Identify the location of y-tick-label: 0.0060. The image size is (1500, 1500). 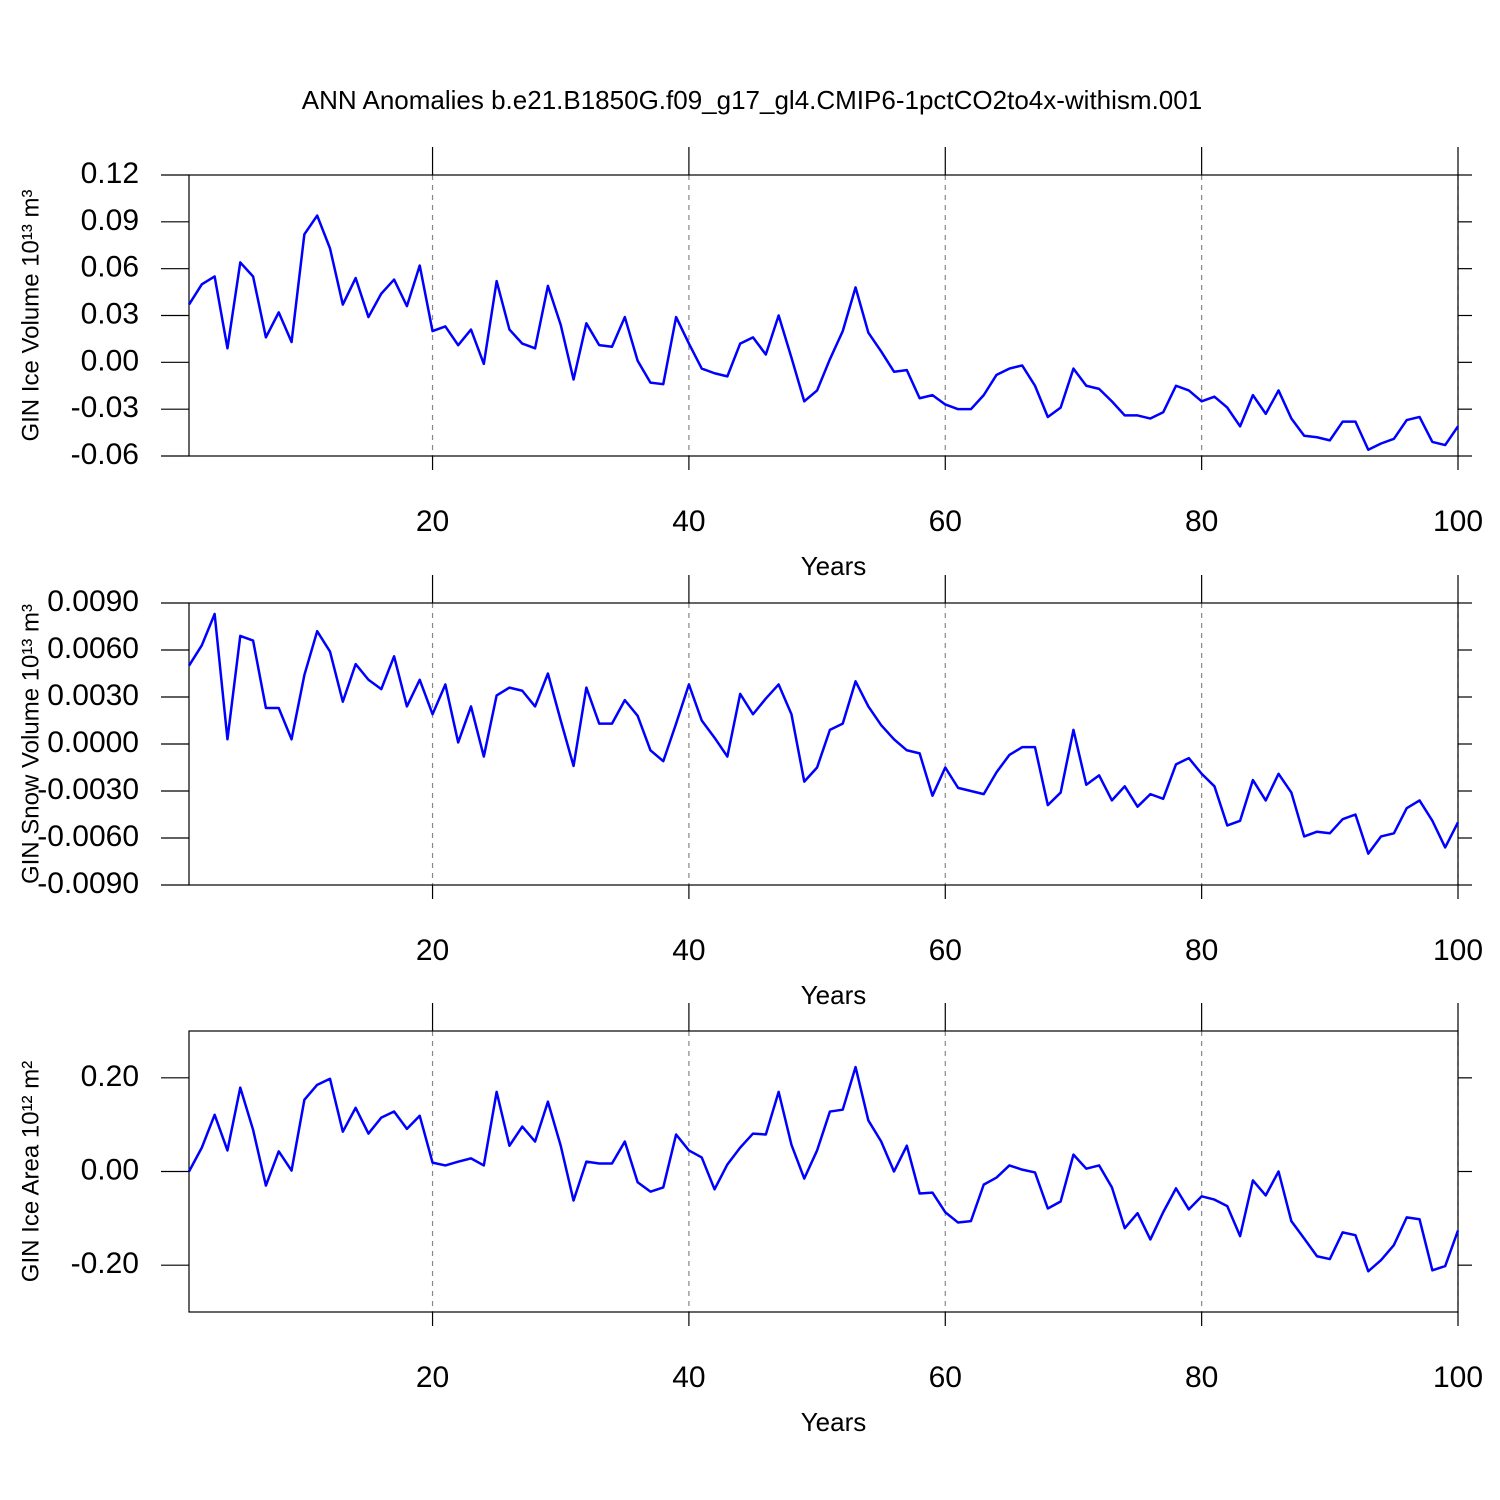
(93, 648).